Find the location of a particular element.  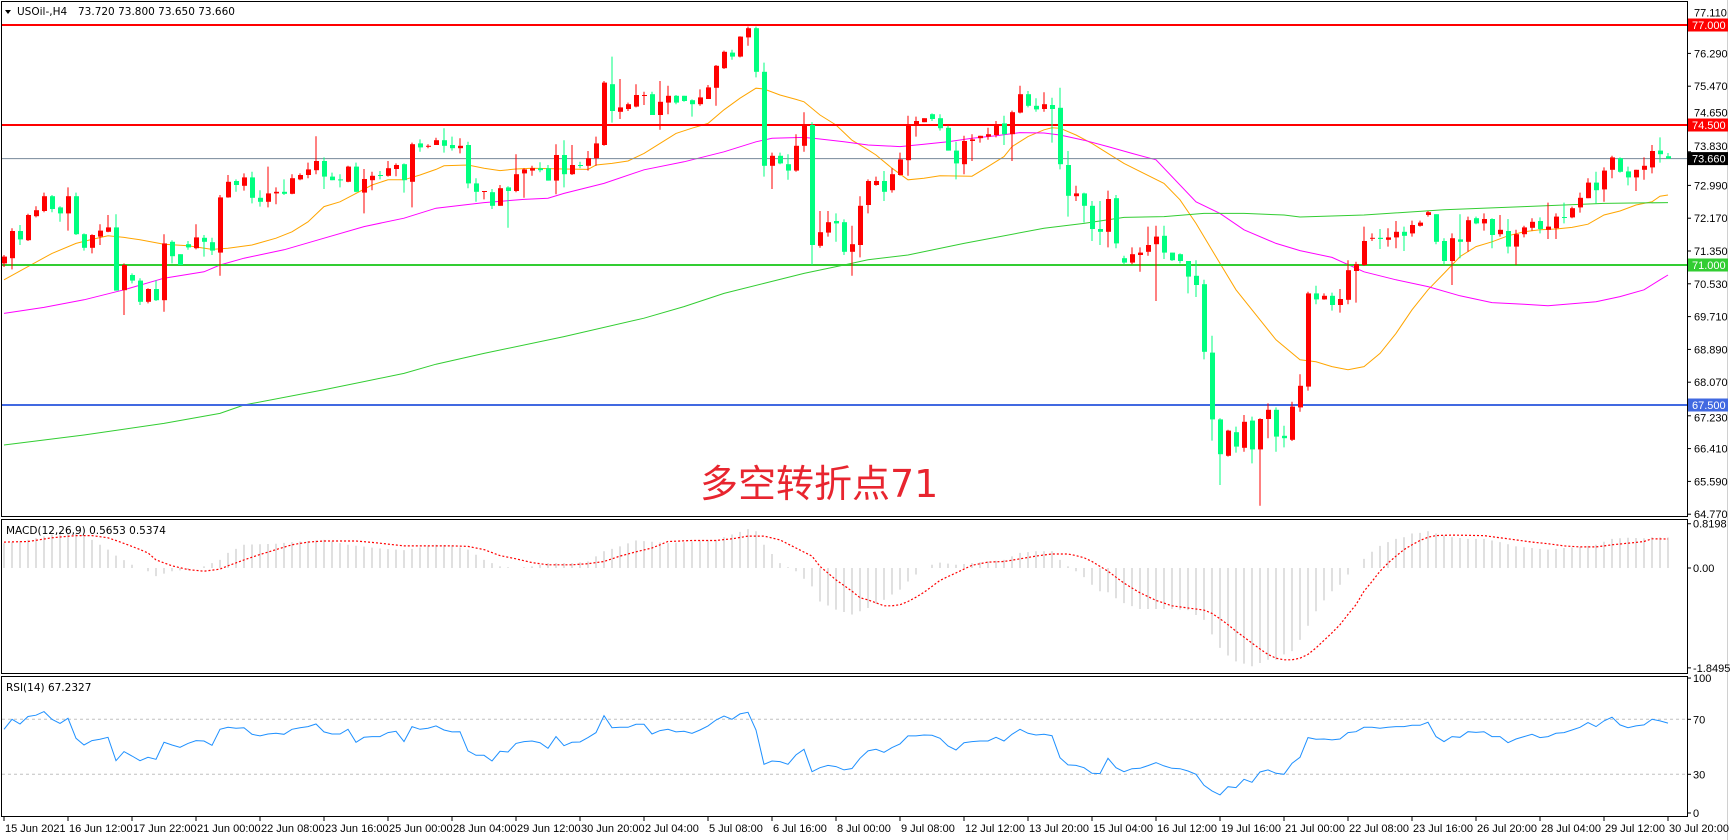

time-tick-label: 30 Jul 20:00 is located at coordinates (1699, 829).